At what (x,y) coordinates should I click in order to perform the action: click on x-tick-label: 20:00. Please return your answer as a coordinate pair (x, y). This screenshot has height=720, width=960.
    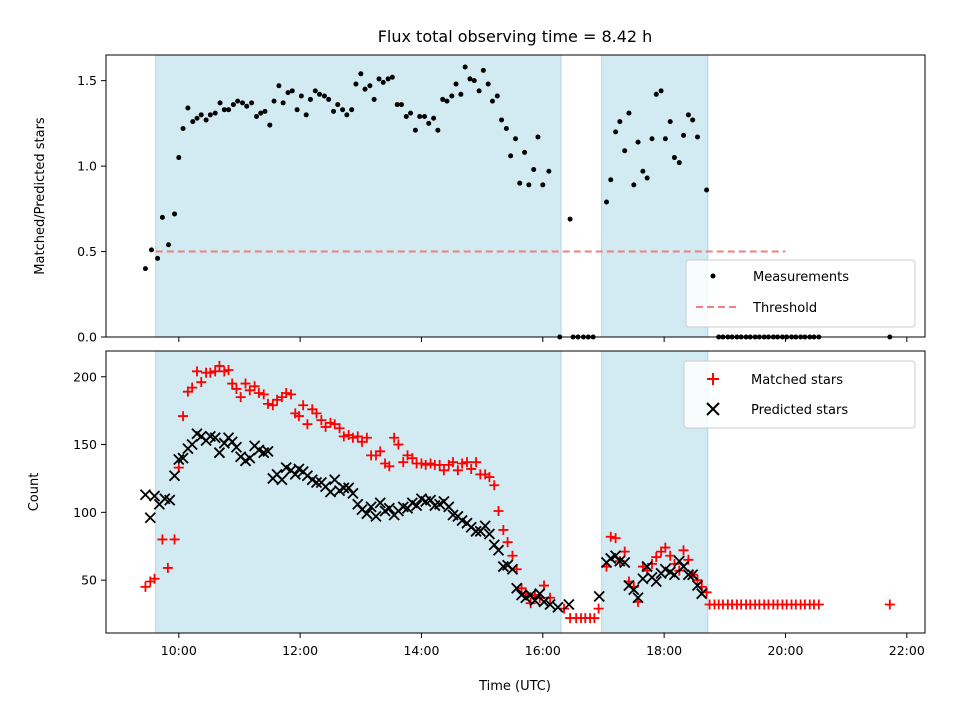
    Looking at the image, I should click on (785, 650).